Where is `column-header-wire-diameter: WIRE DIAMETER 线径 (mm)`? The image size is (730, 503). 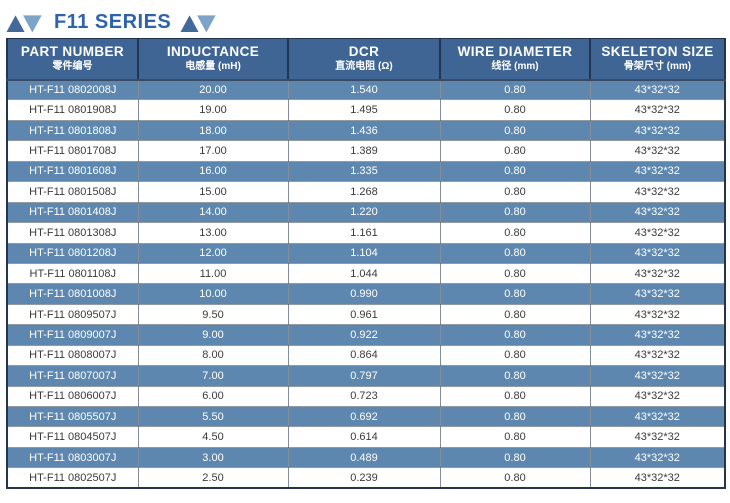 column-header-wire-diameter: WIRE DIAMETER 线径 (mm) is located at coordinates (515, 59).